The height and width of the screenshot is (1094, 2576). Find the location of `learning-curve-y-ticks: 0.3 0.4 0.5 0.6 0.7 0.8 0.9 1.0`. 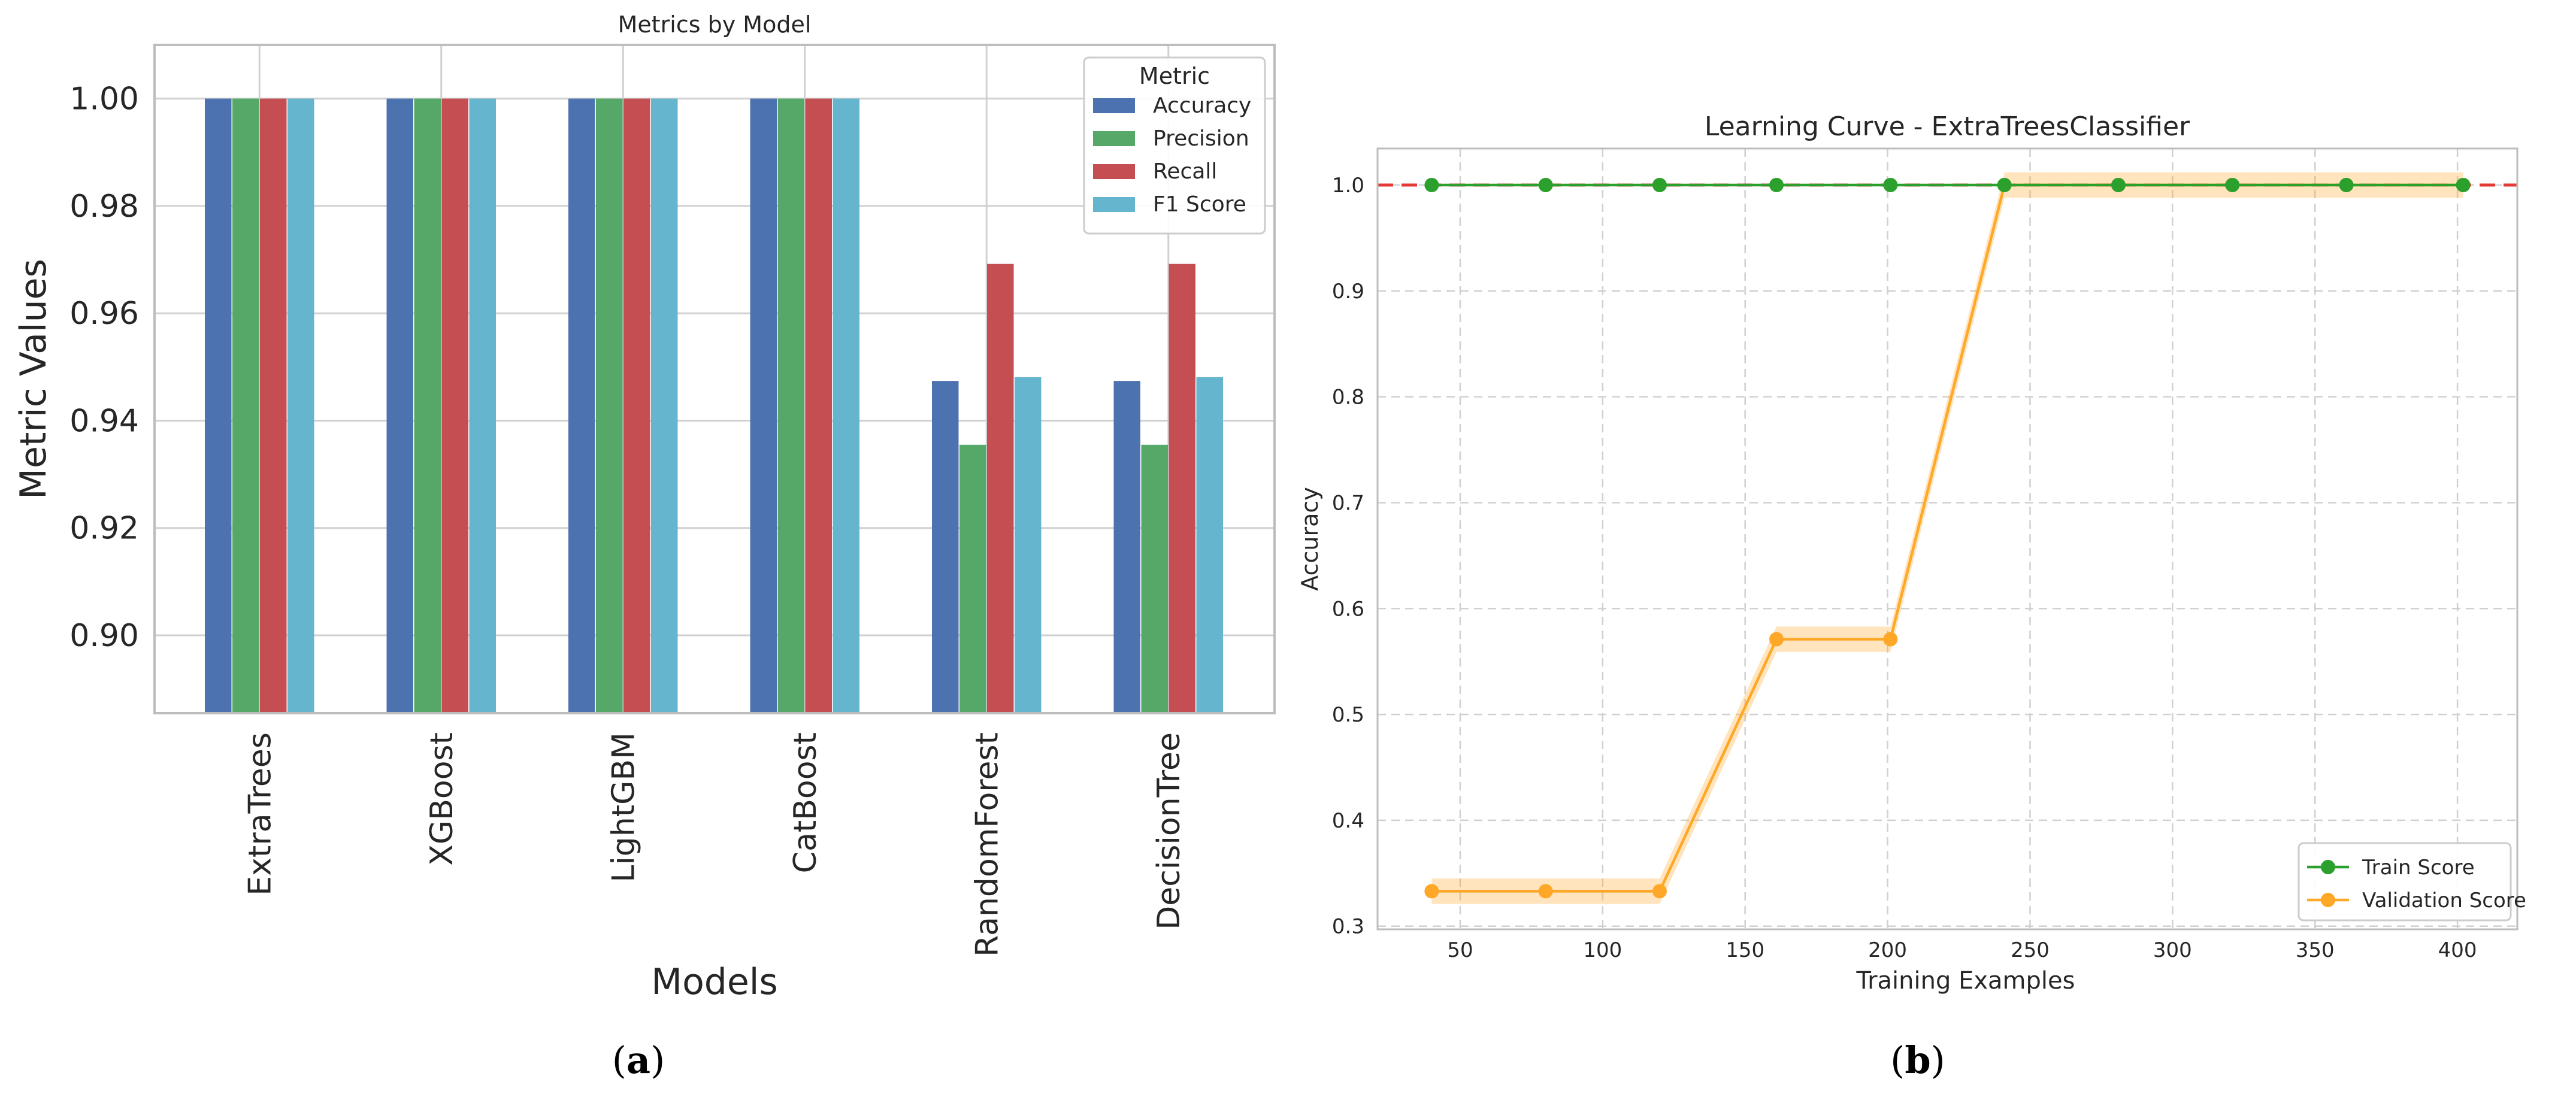

learning-curve-y-ticks: 0.3 0.4 0.5 0.6 0.7 0.8 0.9 1.0 is located at coordinates (1348, 556).